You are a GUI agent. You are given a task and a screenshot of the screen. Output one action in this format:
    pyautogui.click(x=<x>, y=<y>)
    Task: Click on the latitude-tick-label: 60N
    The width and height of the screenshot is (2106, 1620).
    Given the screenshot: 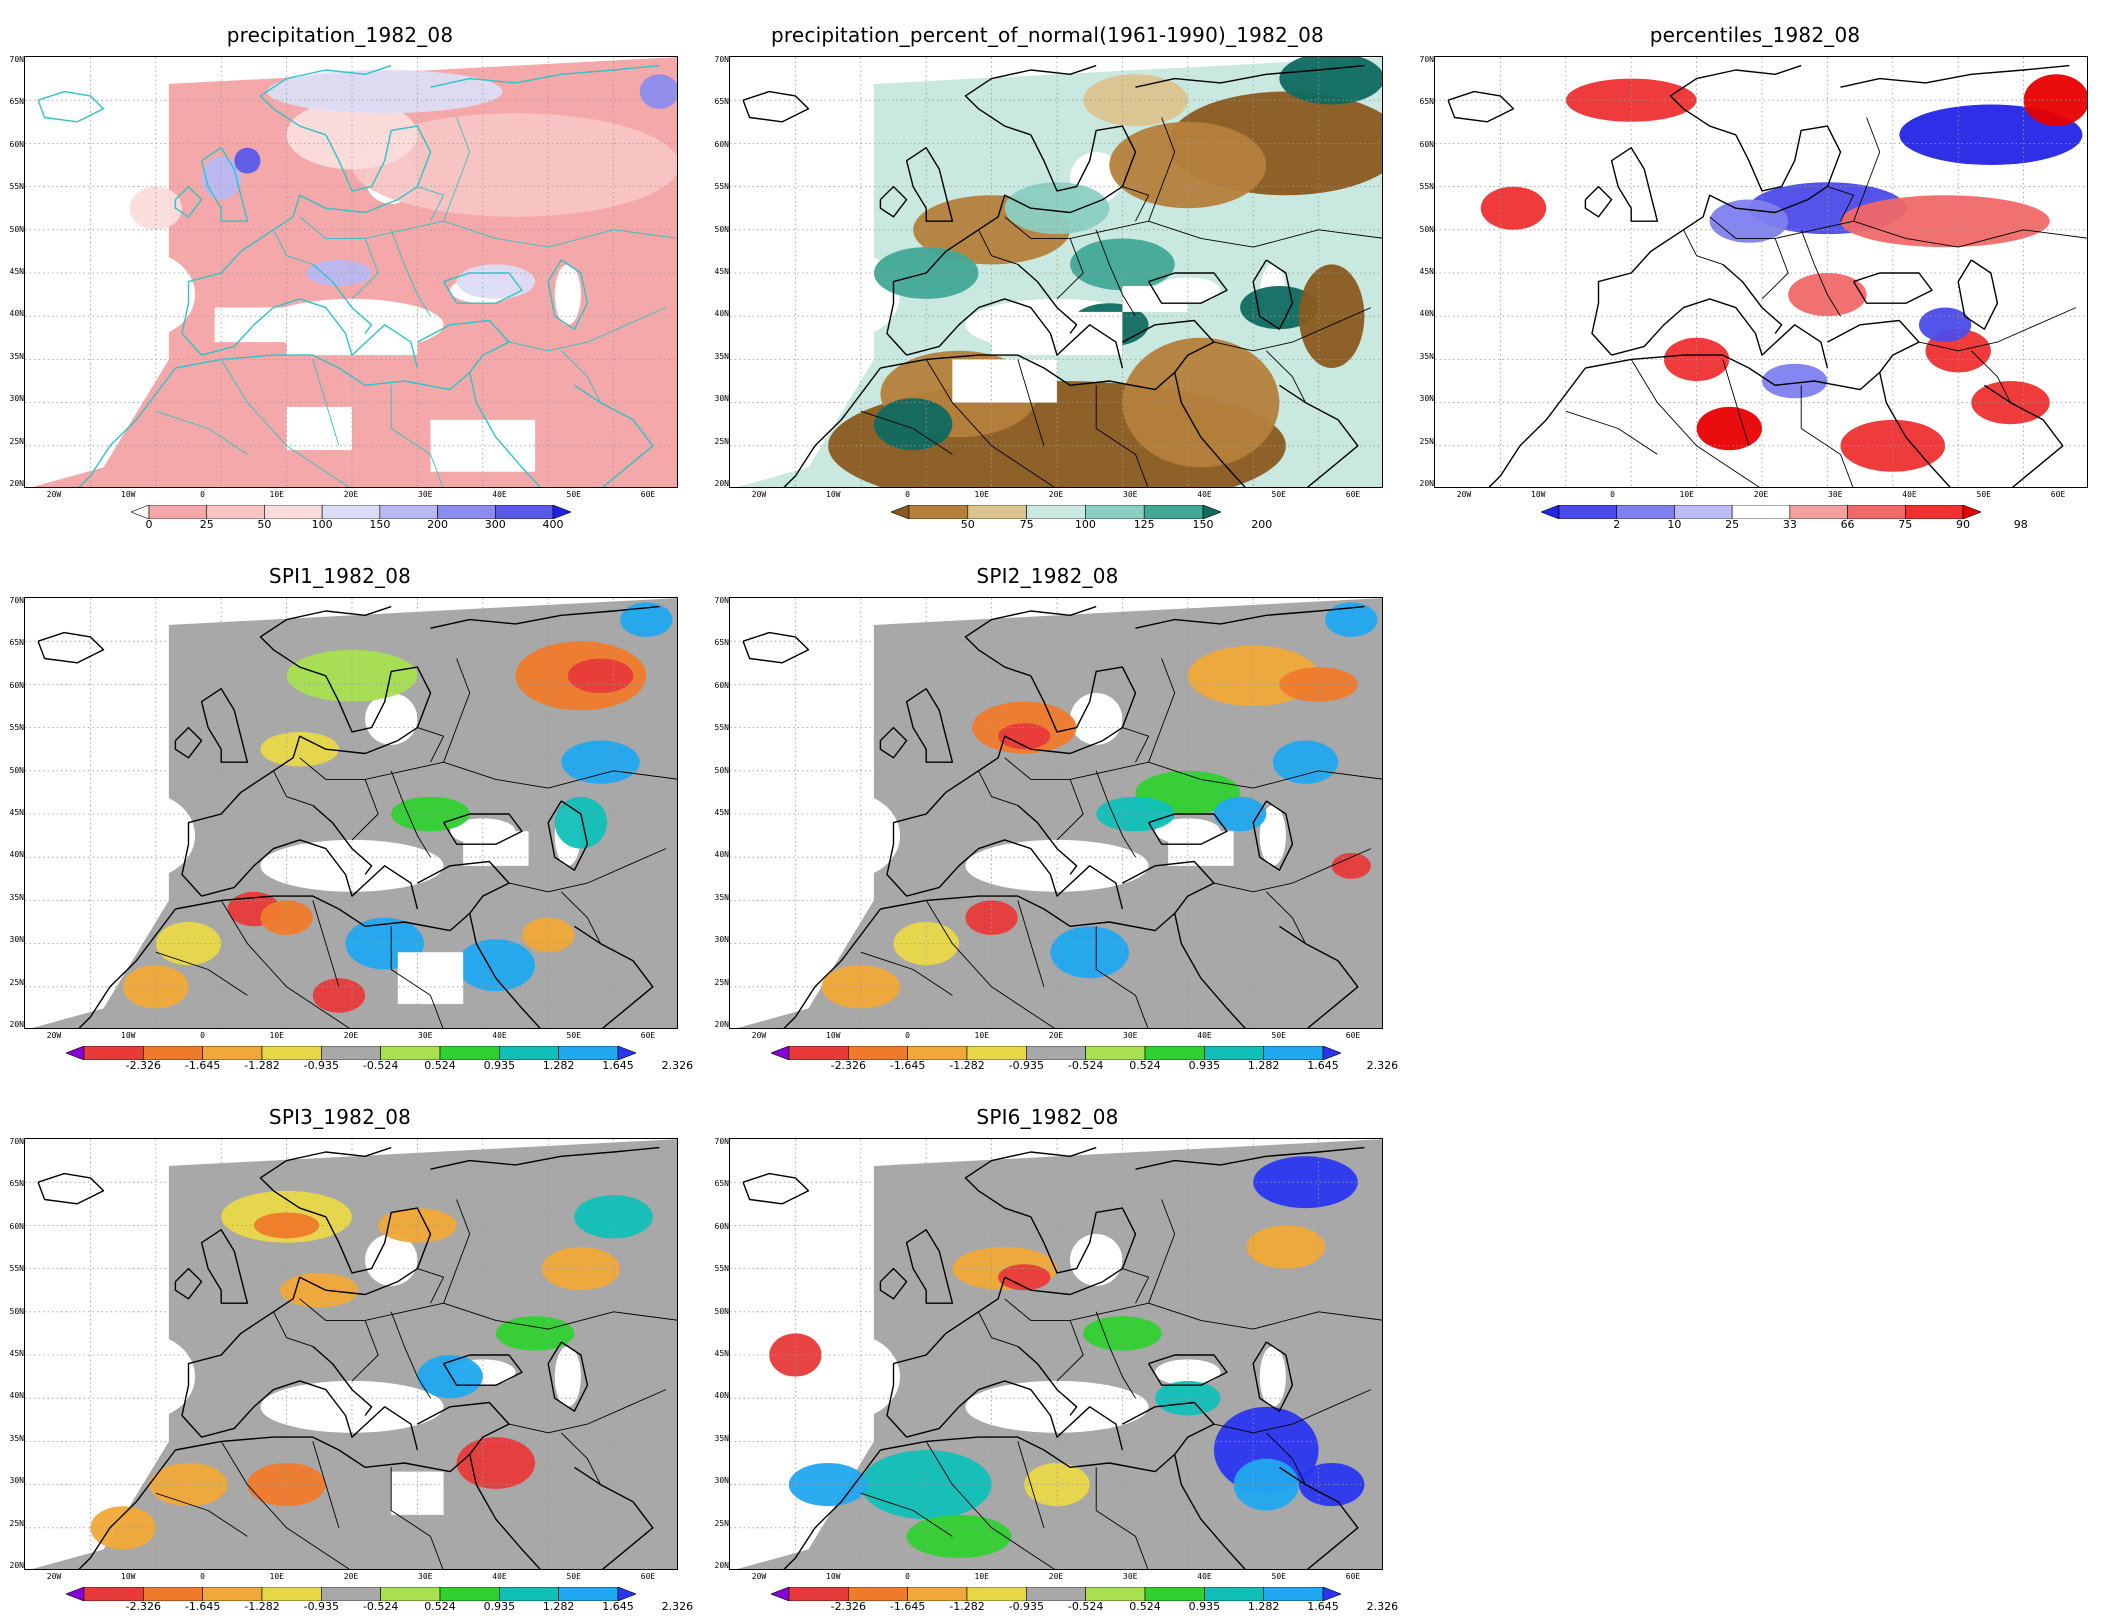 What is the action you would take?
    pyautogui.click(x=16, y=144)
    